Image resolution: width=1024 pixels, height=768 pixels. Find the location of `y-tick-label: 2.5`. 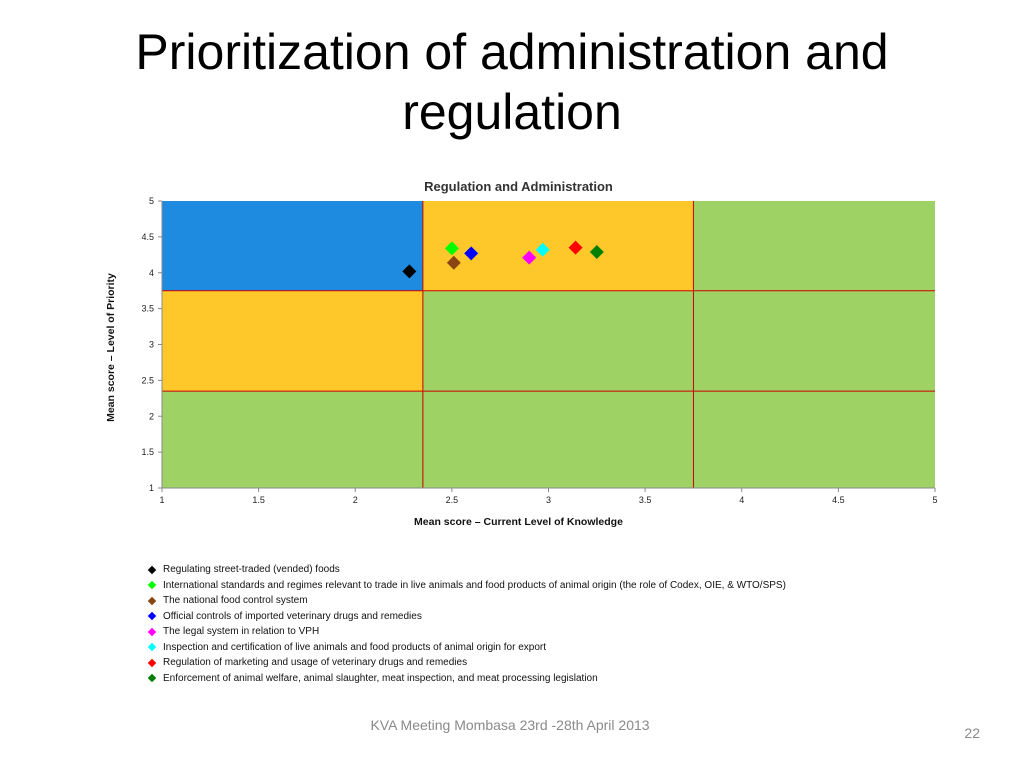

y-tick-label: 2.5 is located at coordinates (147, 380).